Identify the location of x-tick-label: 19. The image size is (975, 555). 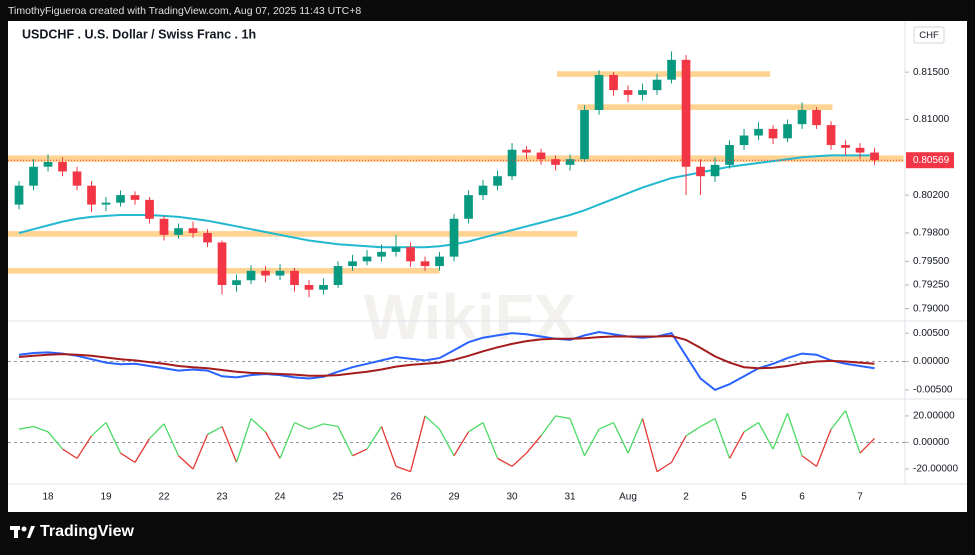
(106, 497).